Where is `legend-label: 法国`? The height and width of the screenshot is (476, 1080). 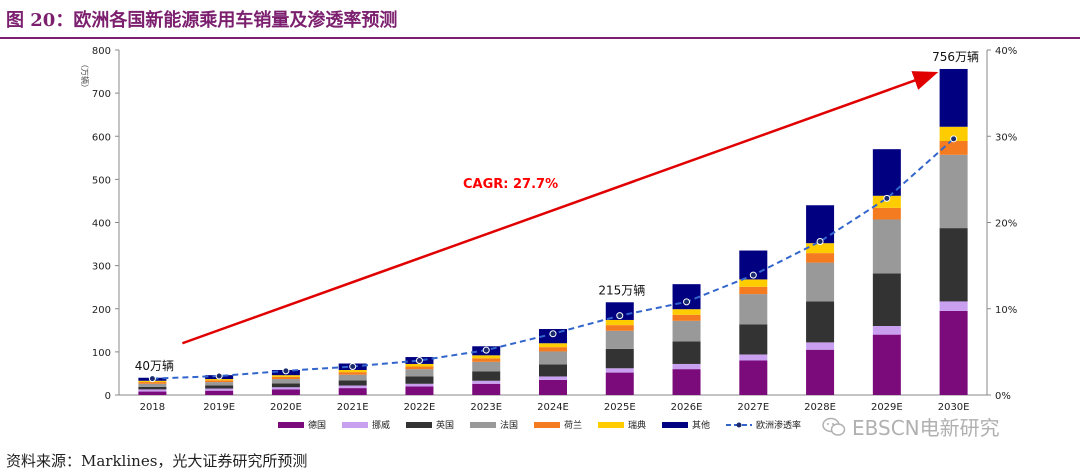 legend-label: 法国 is located at coordinates (509, 425).